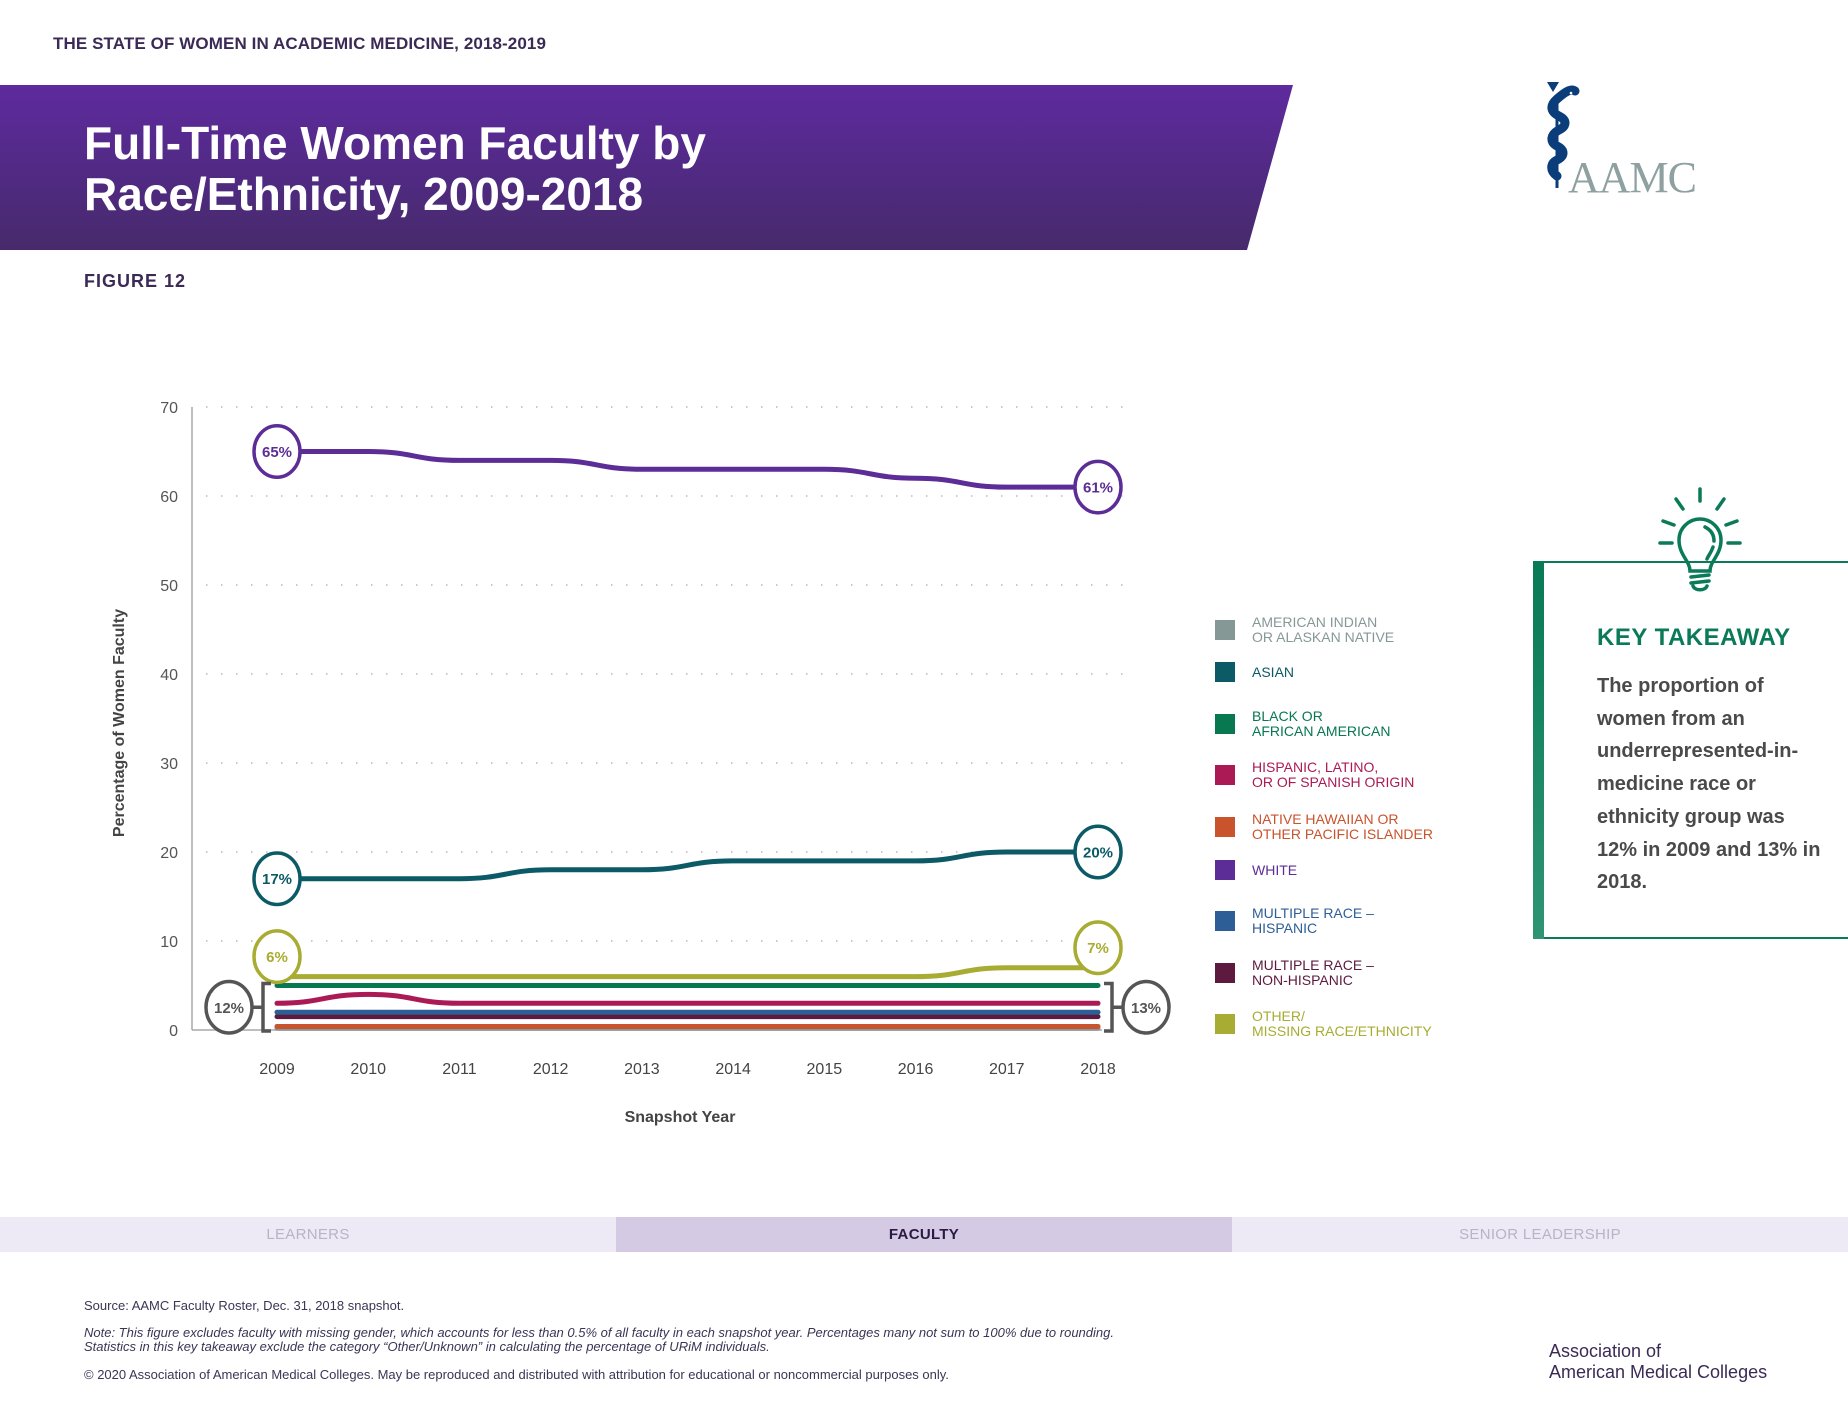 The image size is (1848, 1428). I want to click on section-tabs: LEARNERS FACULTY SENIOR LEADERSHIP, so click(924, 1234).